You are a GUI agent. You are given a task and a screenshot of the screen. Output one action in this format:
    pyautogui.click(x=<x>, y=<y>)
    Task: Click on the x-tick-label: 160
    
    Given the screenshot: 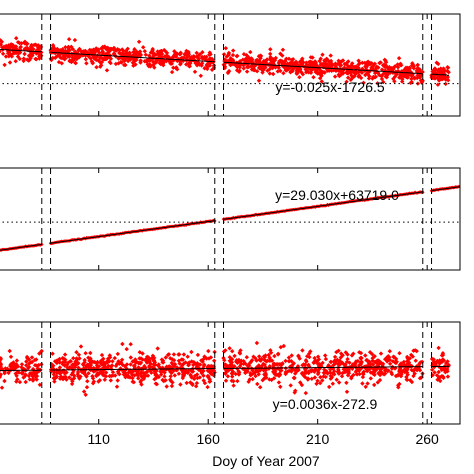 What is the action you would take?
    pyautogui.click(x=209, y=439)
    